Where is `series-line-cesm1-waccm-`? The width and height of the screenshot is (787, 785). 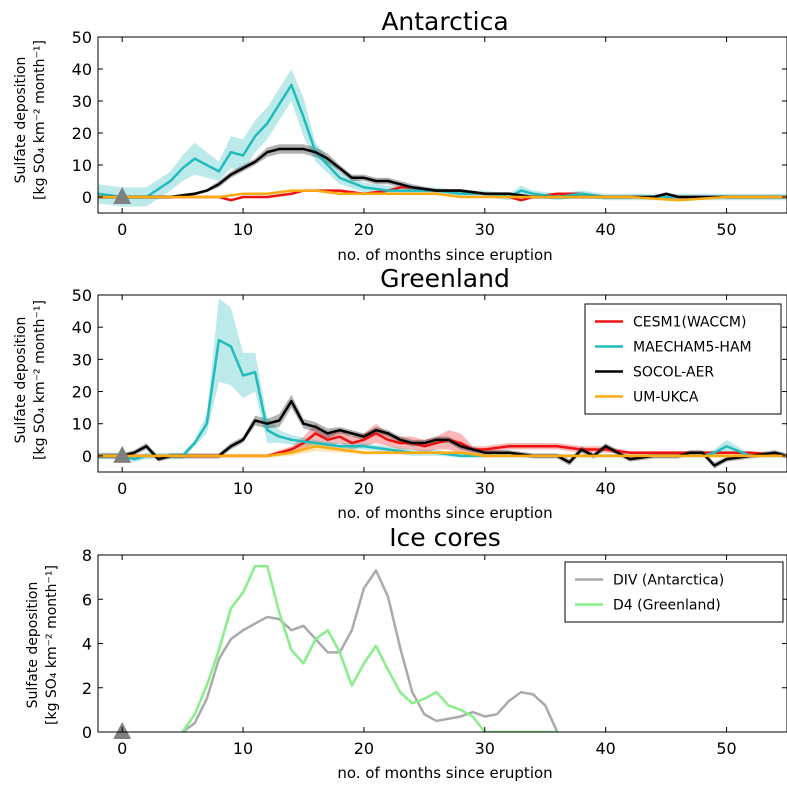
series-line-cesm1-waccm- is located at coordinates (442, 445).